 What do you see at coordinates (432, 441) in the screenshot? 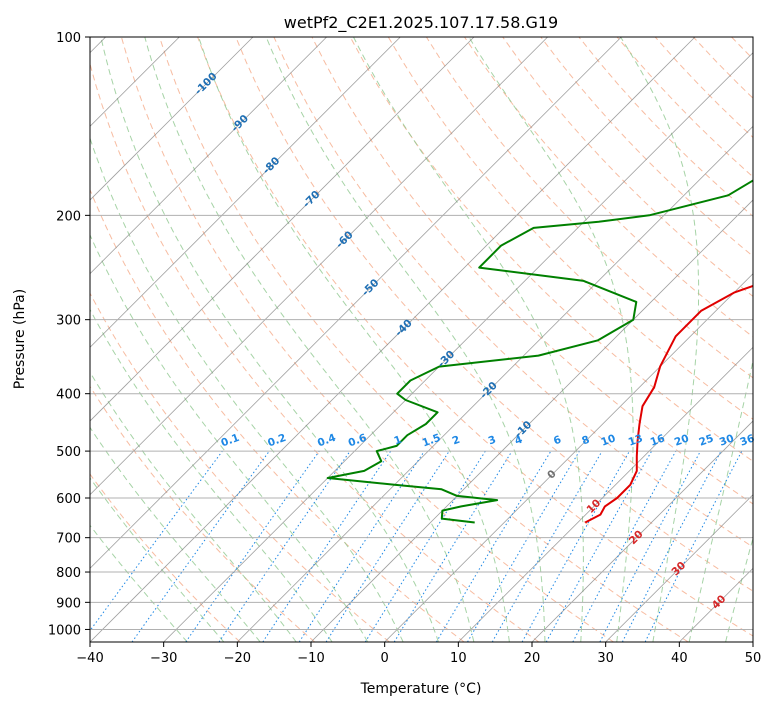
I see `mixing-ratio-label: 1.5` at bounding box center [432, 441].